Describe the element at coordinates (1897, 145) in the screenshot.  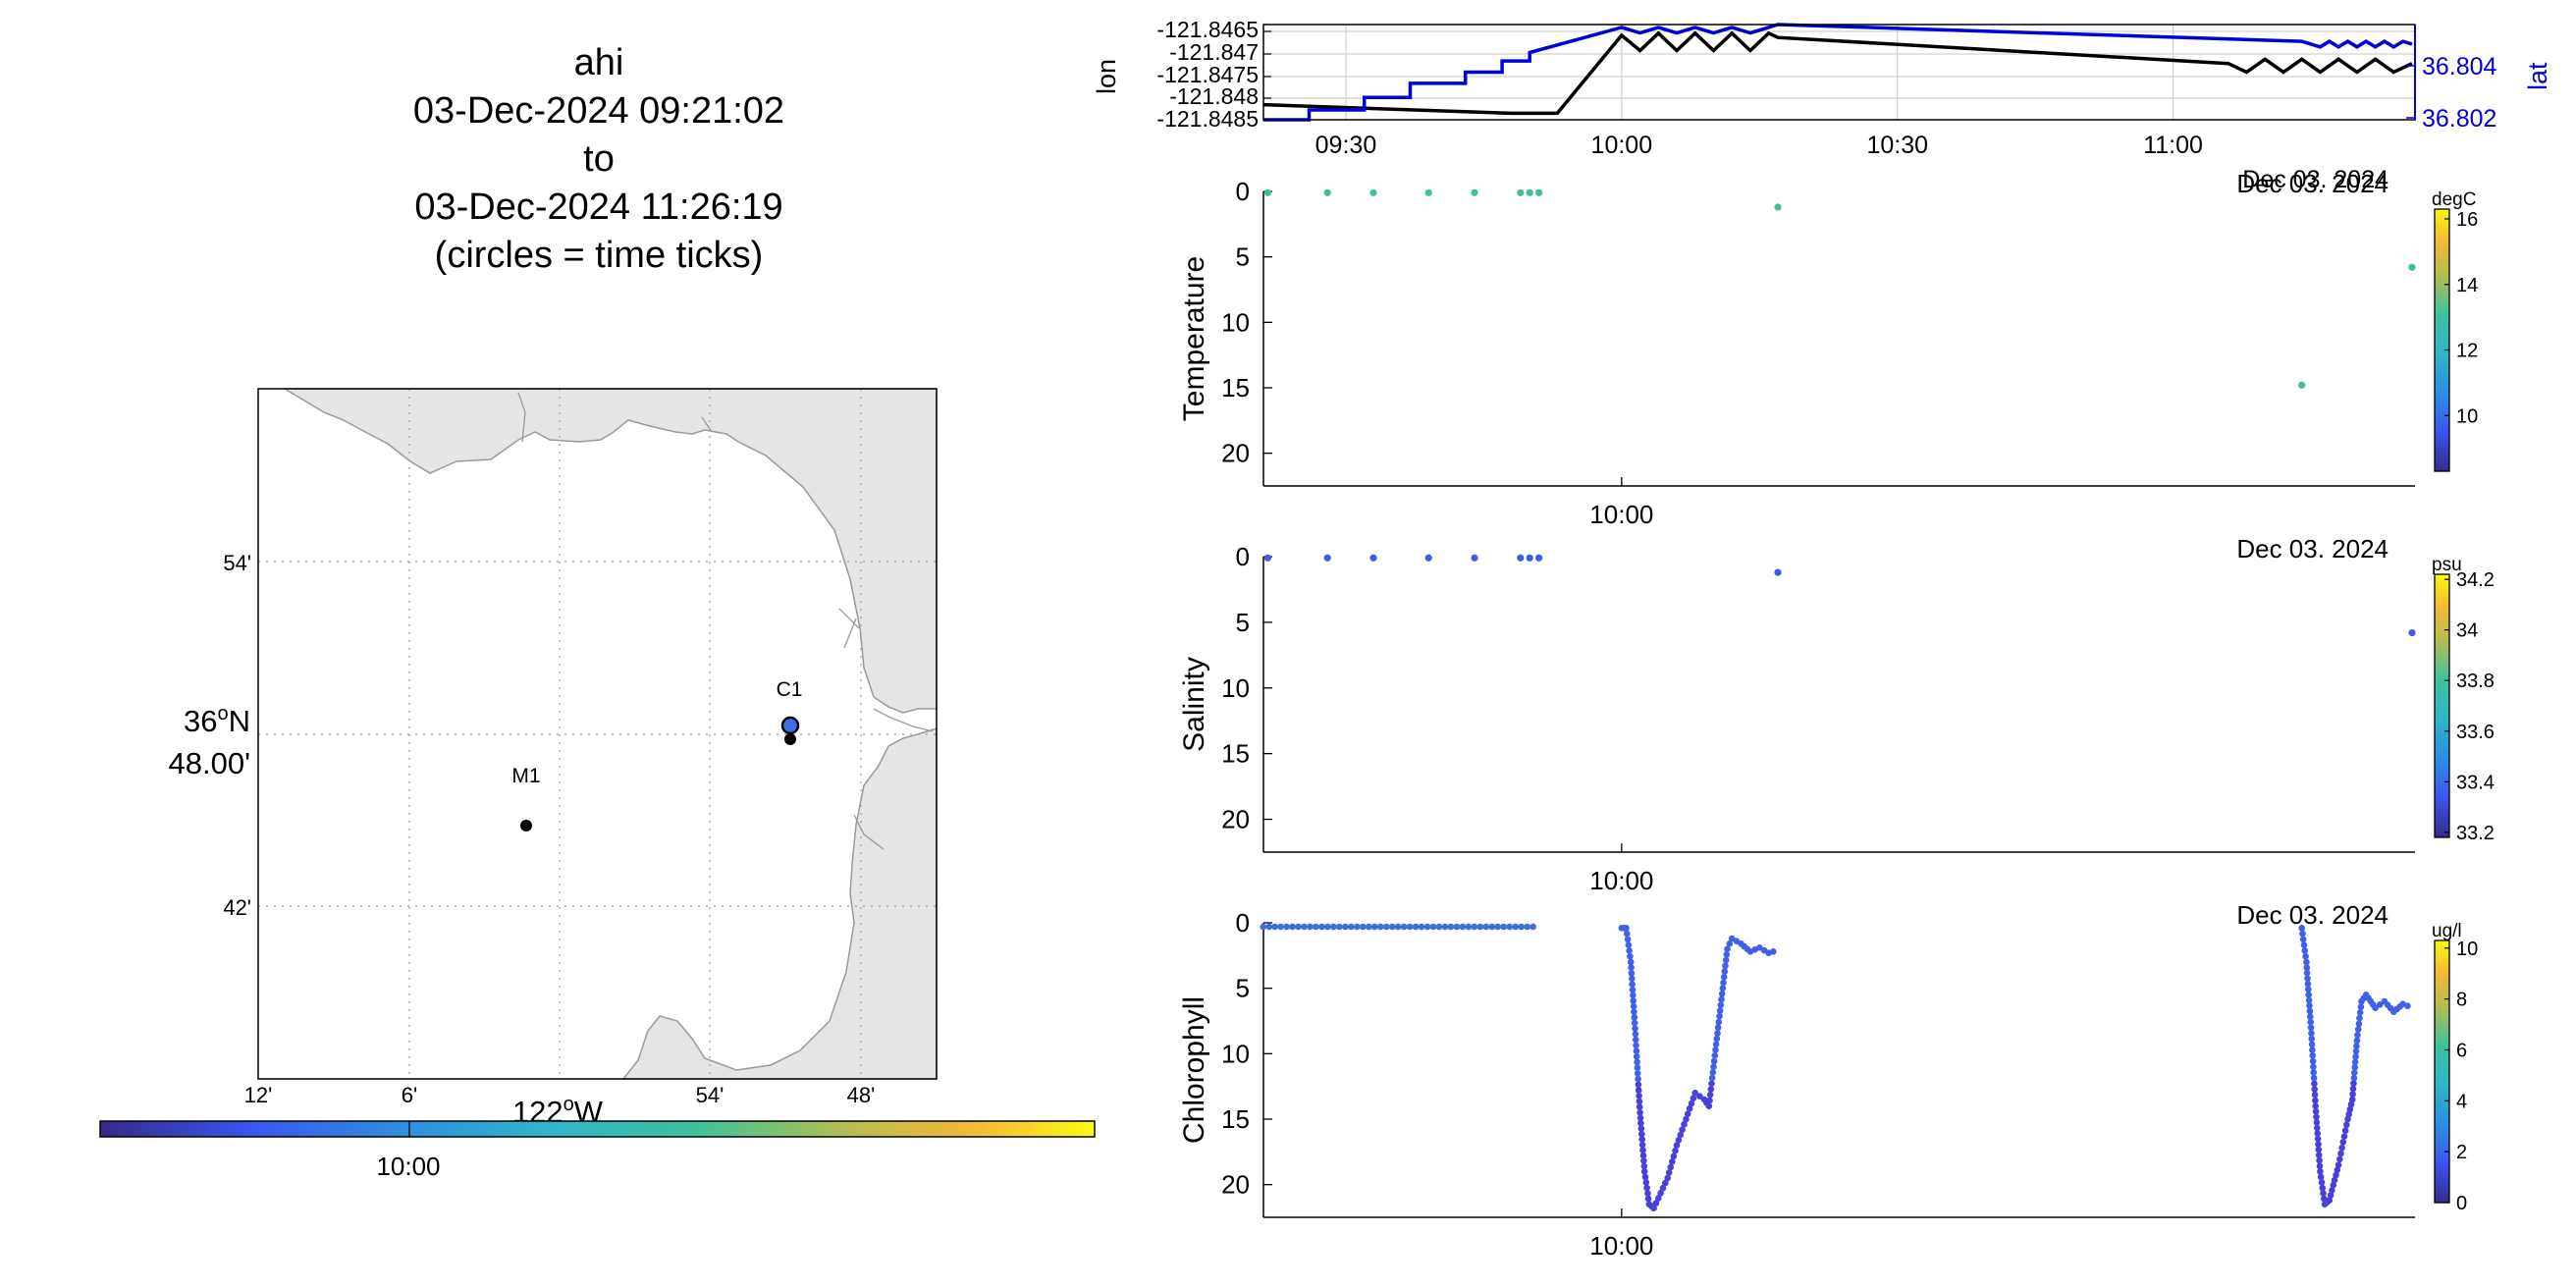
I see `position-time-tick: 10:30` at that location.